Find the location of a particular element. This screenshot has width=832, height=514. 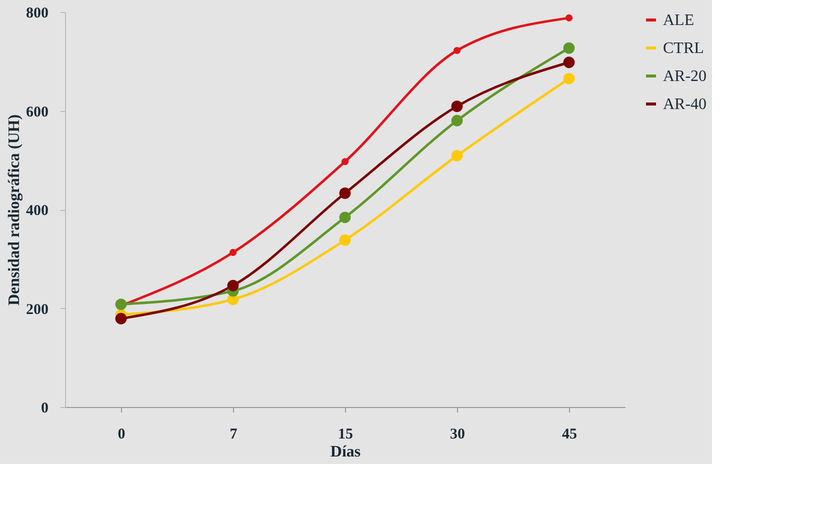

y-tick-label: 400 is located at coordinates (37, 211).